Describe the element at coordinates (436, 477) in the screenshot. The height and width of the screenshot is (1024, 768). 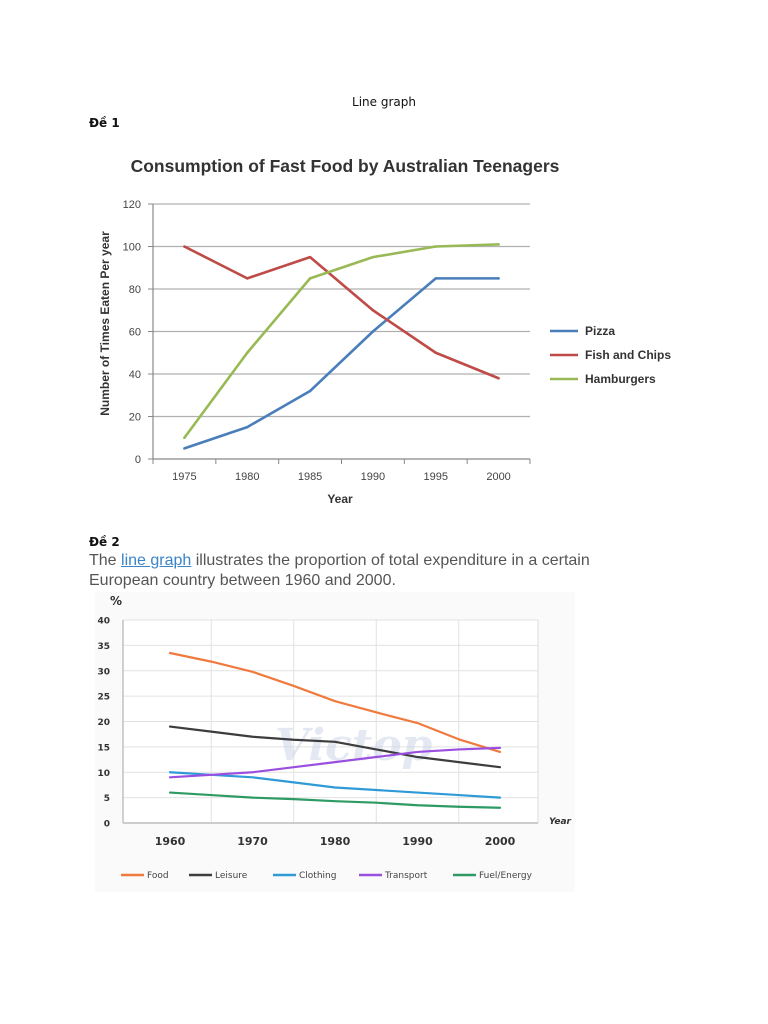
I see `x-tick-label: 1995` at that location.